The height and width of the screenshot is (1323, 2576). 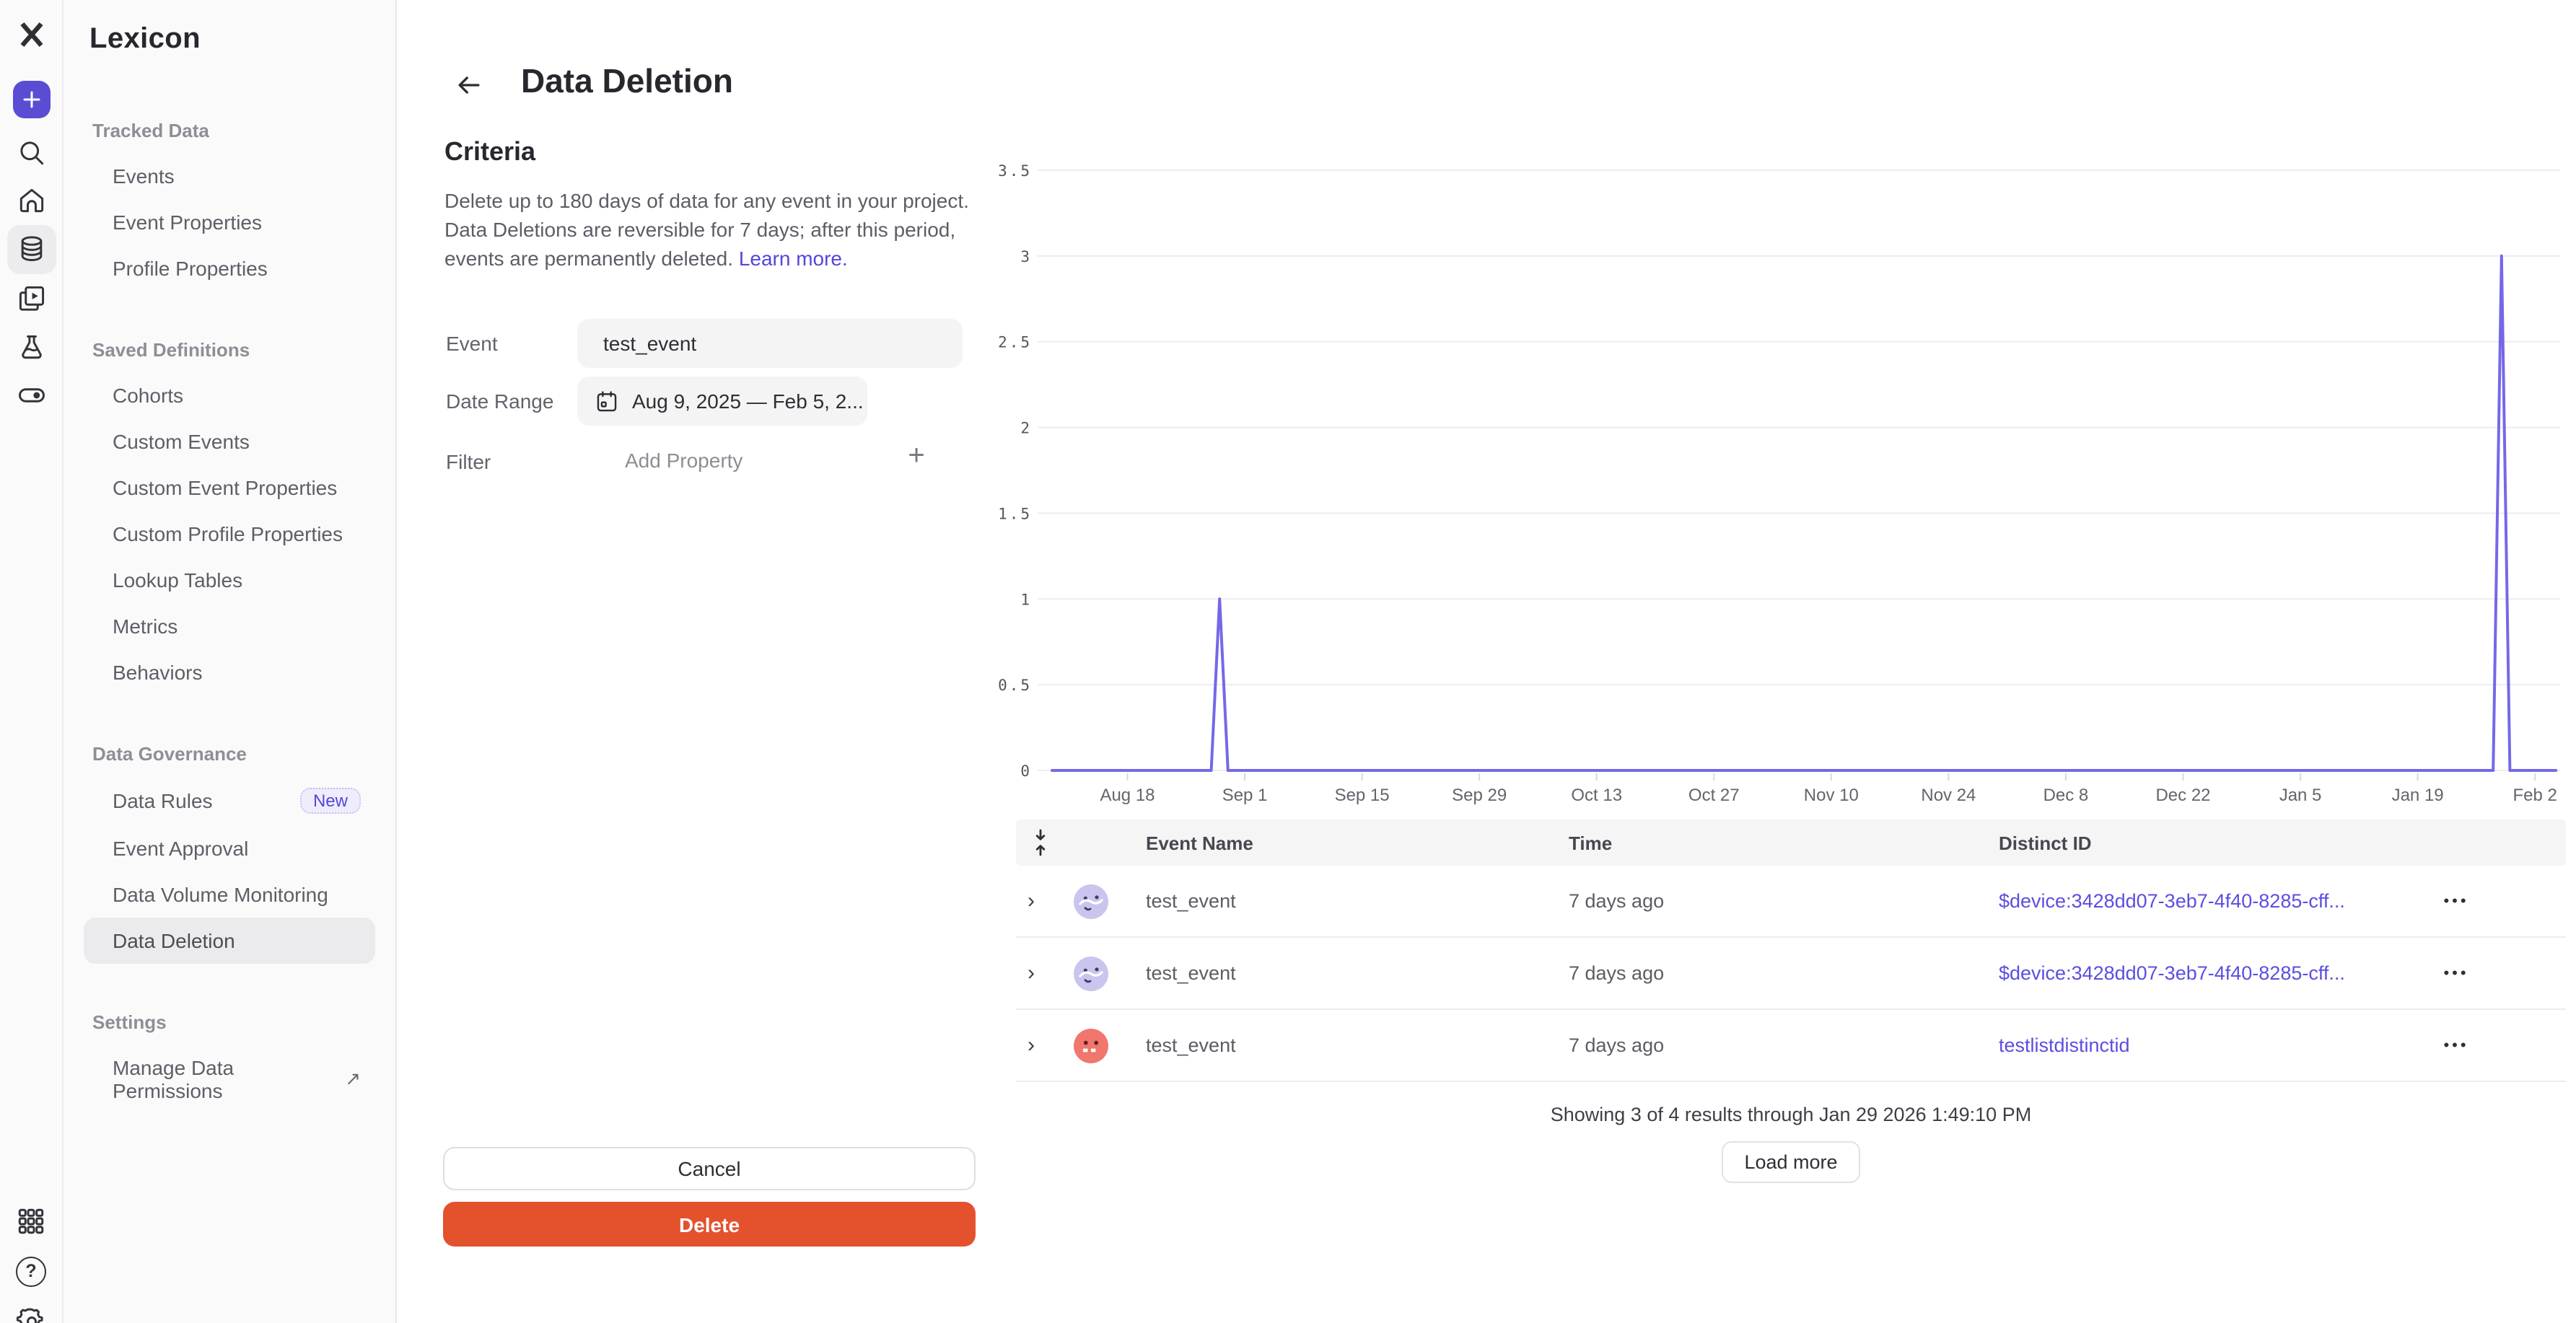 I want to click on lexicon-title: Lexicon, so click(x=145, y=39).